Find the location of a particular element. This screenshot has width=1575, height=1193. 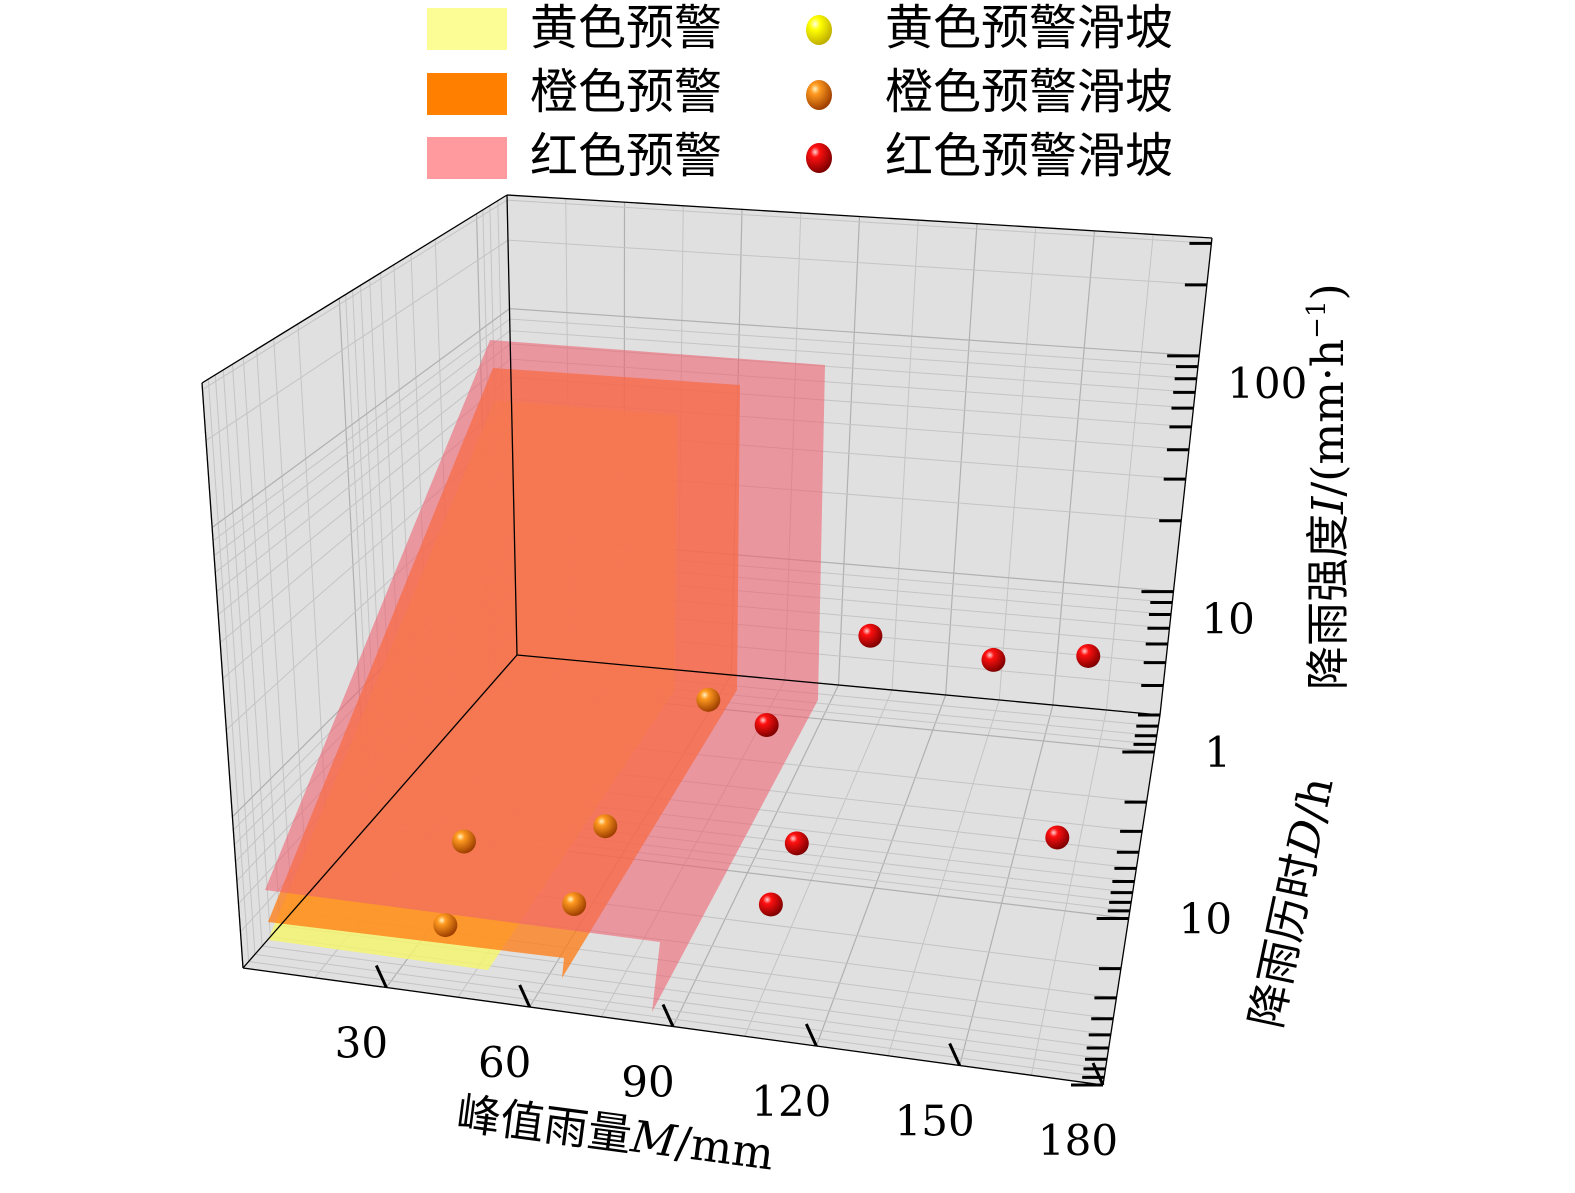

y-tick-label: 1 is located at coordinates (1217, 752).